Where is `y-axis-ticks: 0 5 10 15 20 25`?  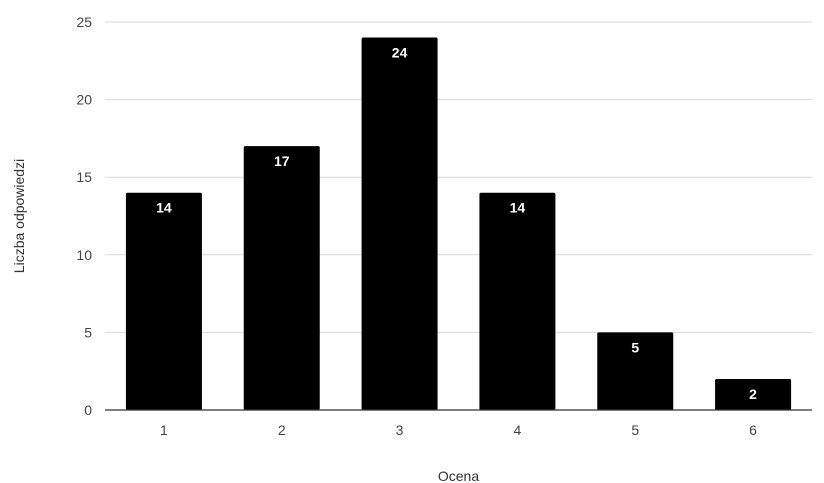 y-axis-ticks: 0 5 10 15 20 25 is located at coordinates (84, 216).